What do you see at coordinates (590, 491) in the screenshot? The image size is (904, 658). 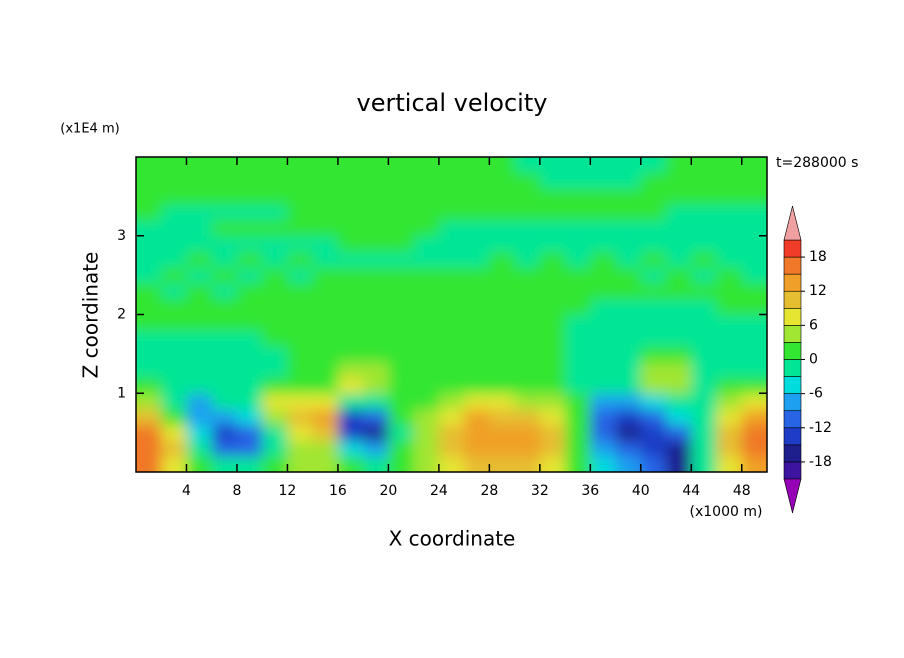 I see `x-tick-label: 36` at bounding box center [590, 491].